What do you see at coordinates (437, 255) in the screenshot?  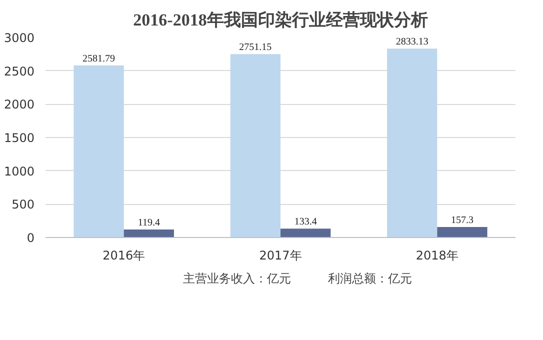 I see `x-tick-label: 2018年` at bounding box center [437, 255].